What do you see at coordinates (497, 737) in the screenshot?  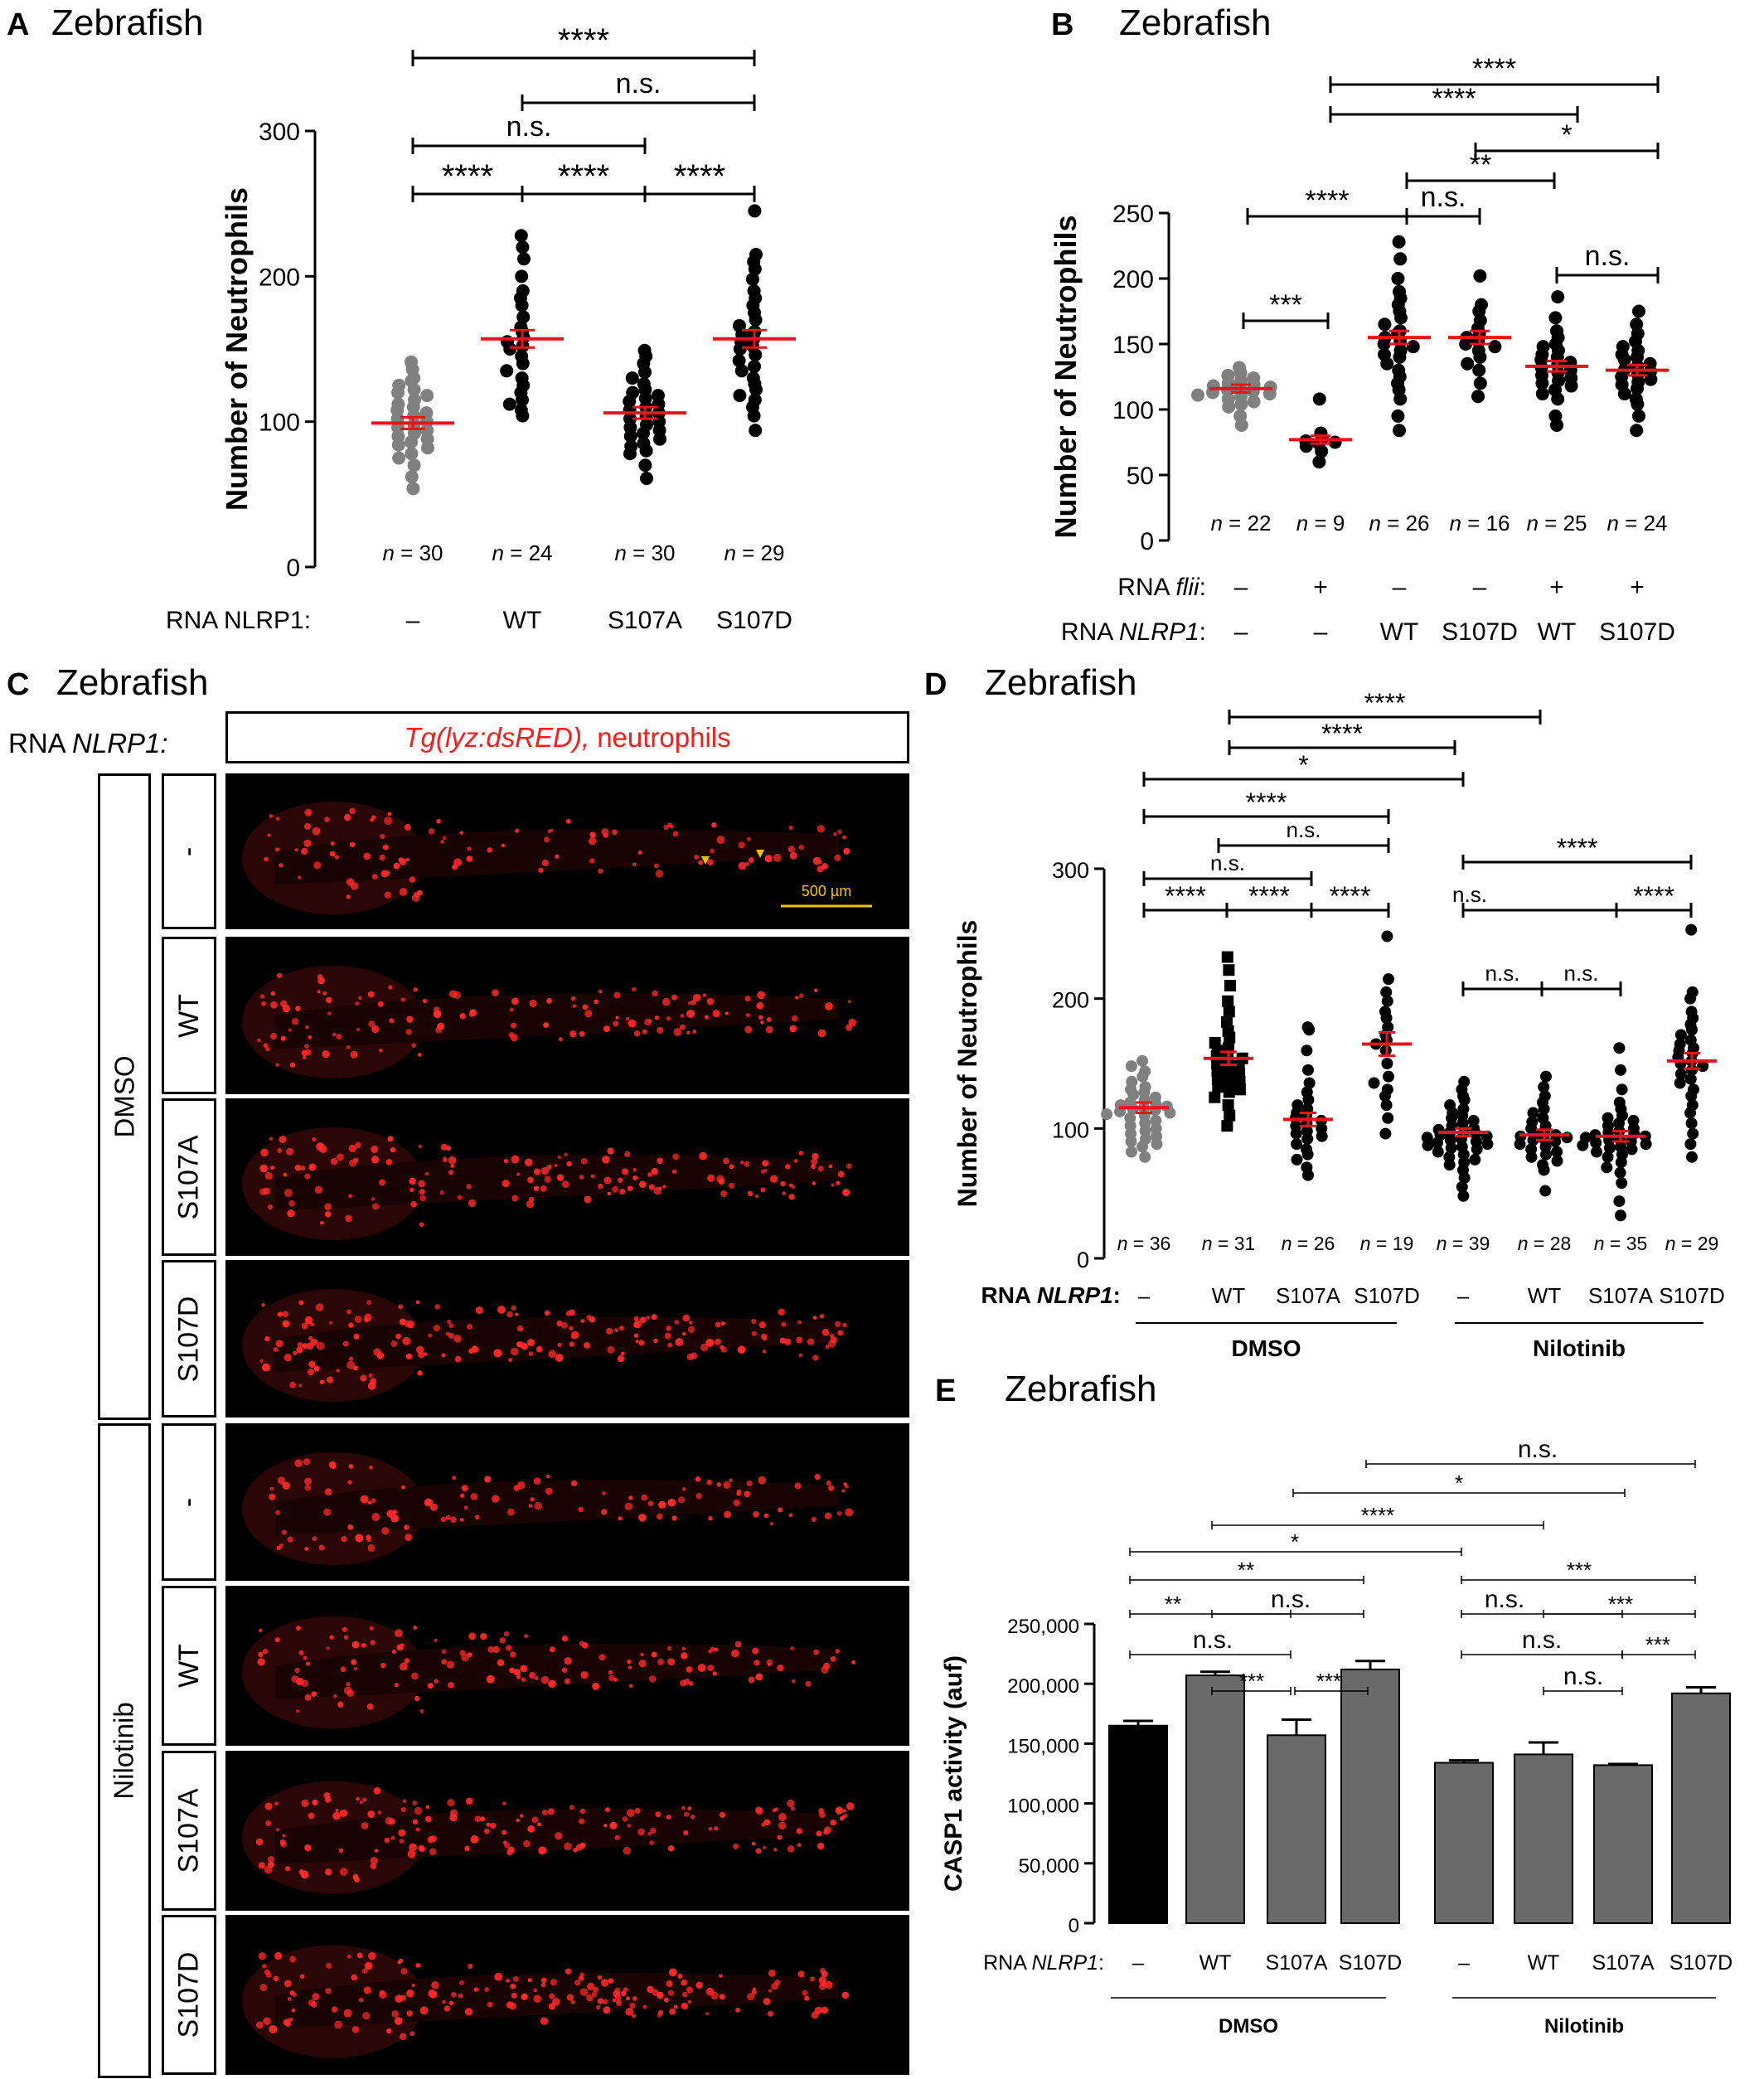 I see `transgene-label: Tg(lyz:dsRED),` at bounding box center [497, 737].